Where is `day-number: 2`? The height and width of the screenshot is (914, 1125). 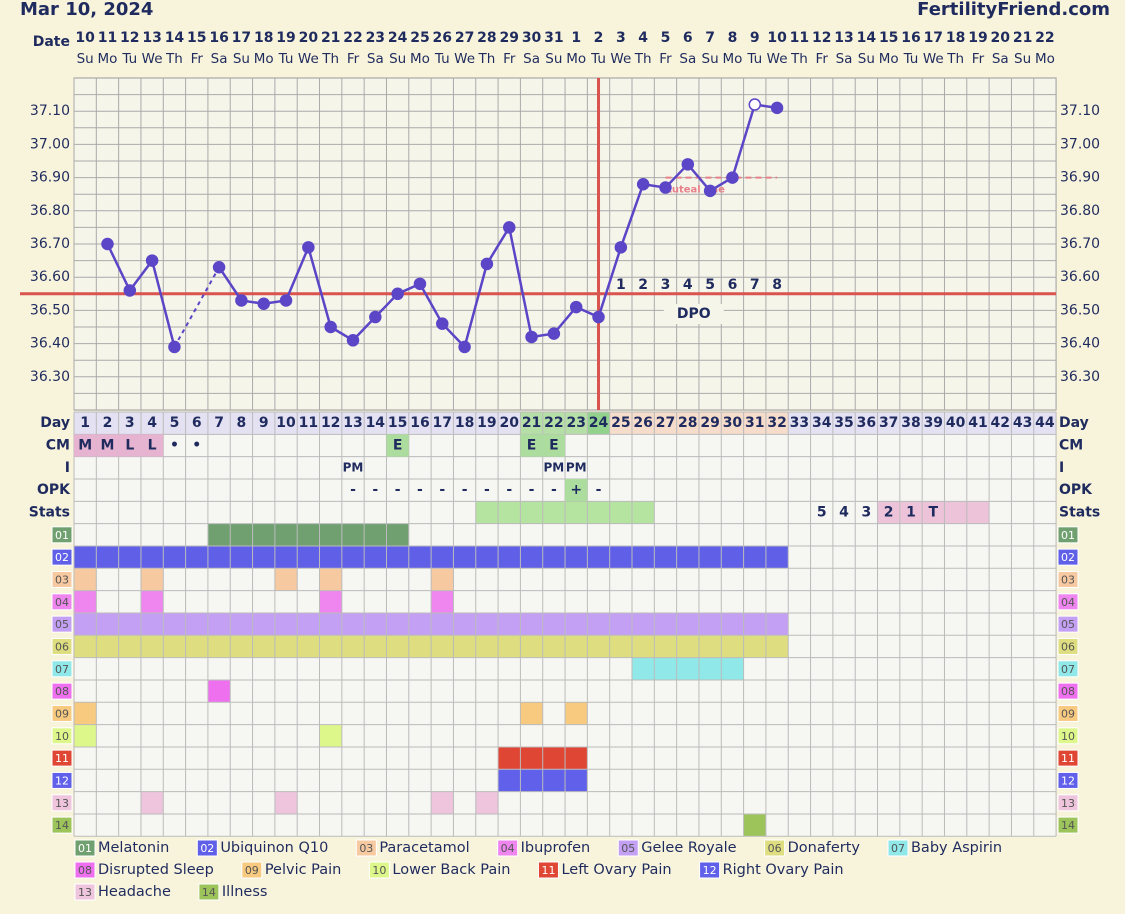 day-number: 2 is located at coordinates (108, 423).